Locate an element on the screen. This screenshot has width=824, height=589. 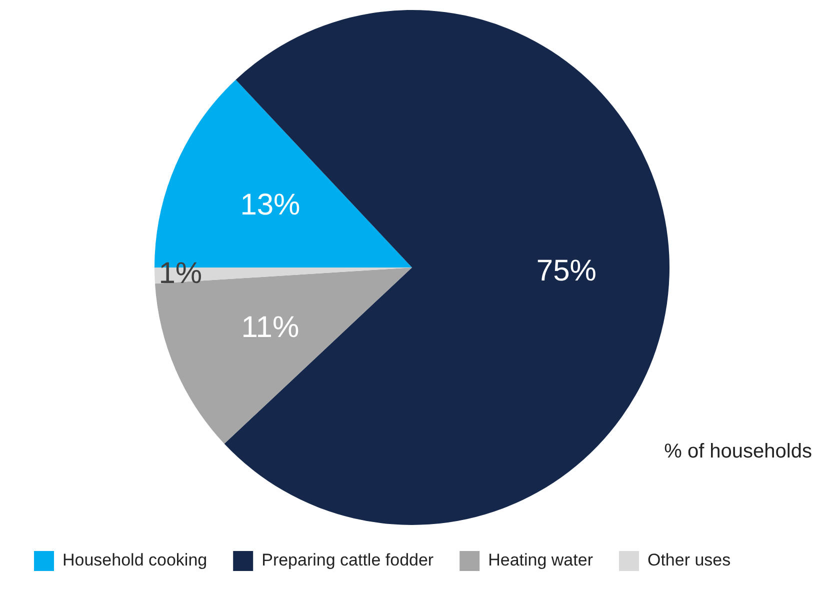
data-label: 11% is located at coordinates (270, 327).